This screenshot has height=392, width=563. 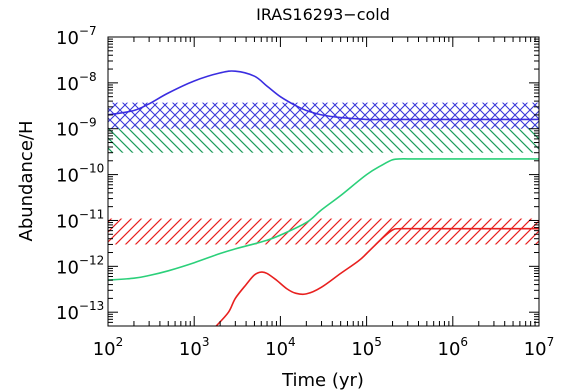 I want to click on x-tick-label: 10³, so click(x=194, y=347).